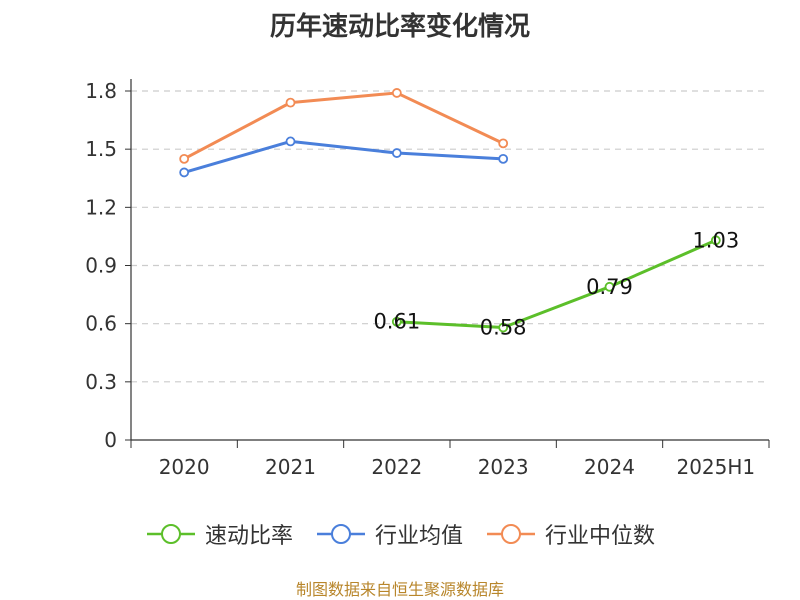  What do you see at coordinates (715, 467) in the screenshot?
I see `x-tick-label: 2025H1` at bounding box center [715, 467].